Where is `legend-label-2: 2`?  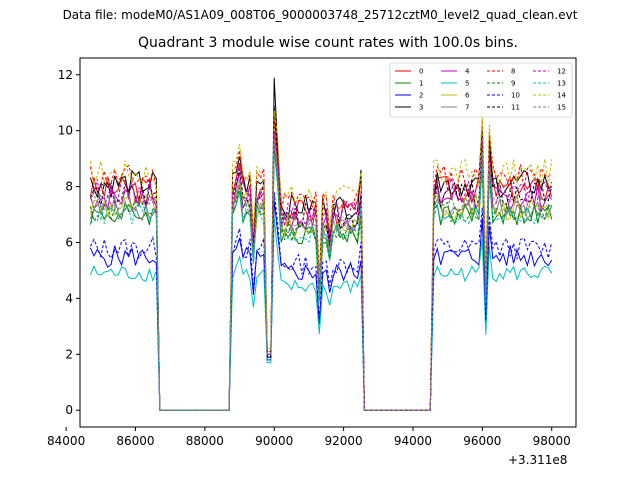 legend-label-2: 2 is located at coordinates (421, 96).